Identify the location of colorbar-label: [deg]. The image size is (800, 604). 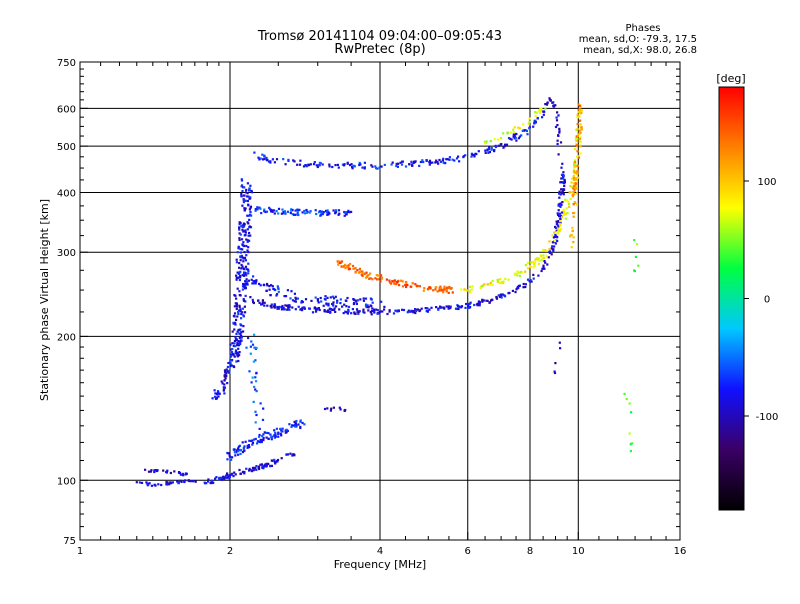
(730, 78).